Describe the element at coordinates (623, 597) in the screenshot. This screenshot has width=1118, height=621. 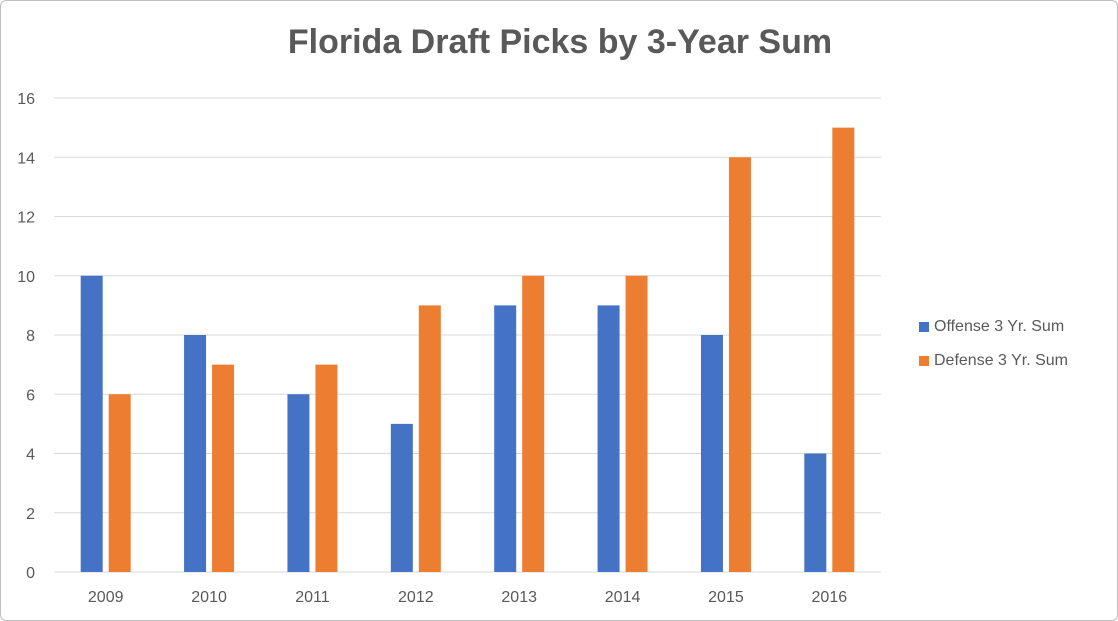
I see `x-tick-label-2014: 2014` at that location.